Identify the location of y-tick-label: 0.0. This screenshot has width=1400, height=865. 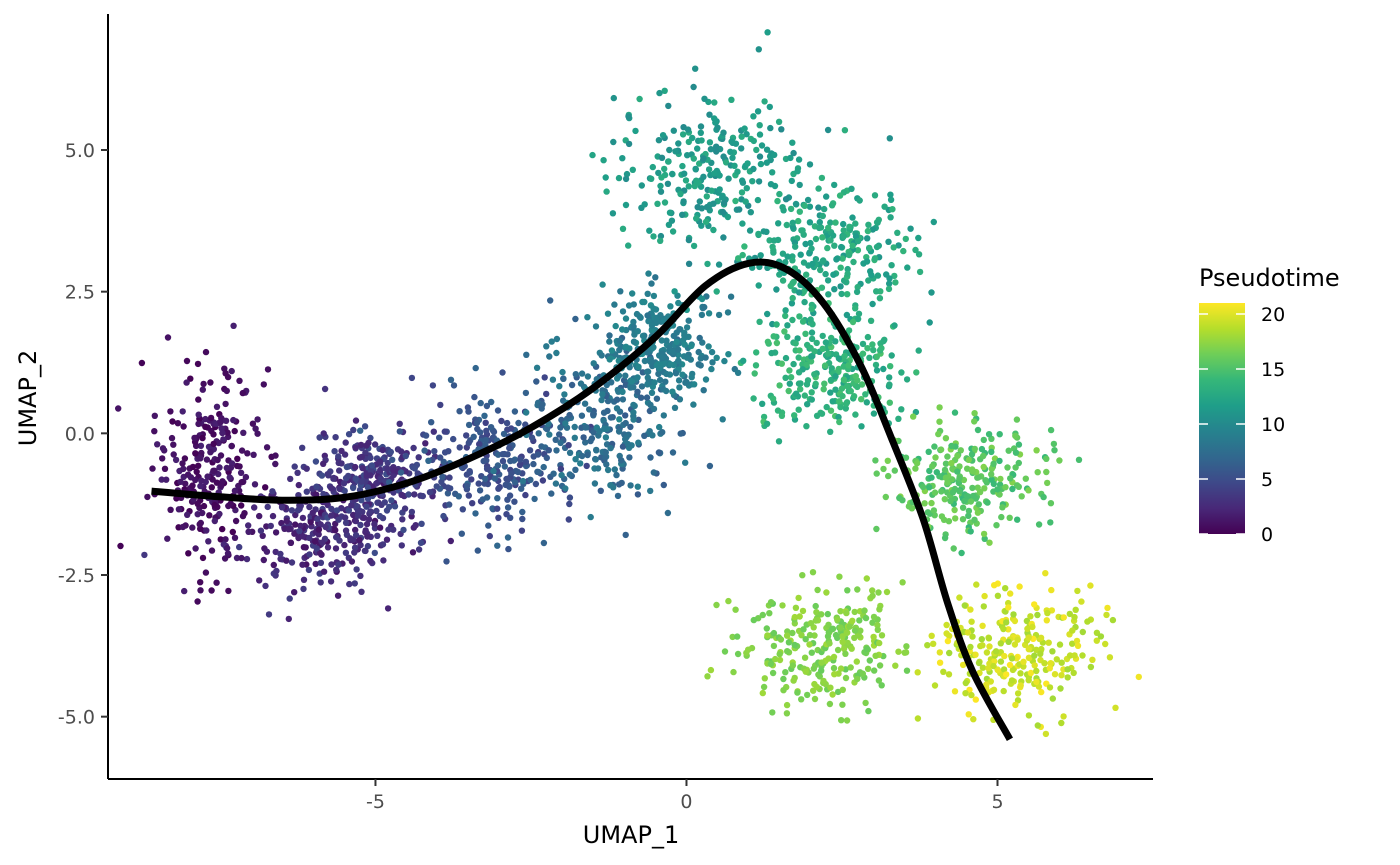
(80, 434).